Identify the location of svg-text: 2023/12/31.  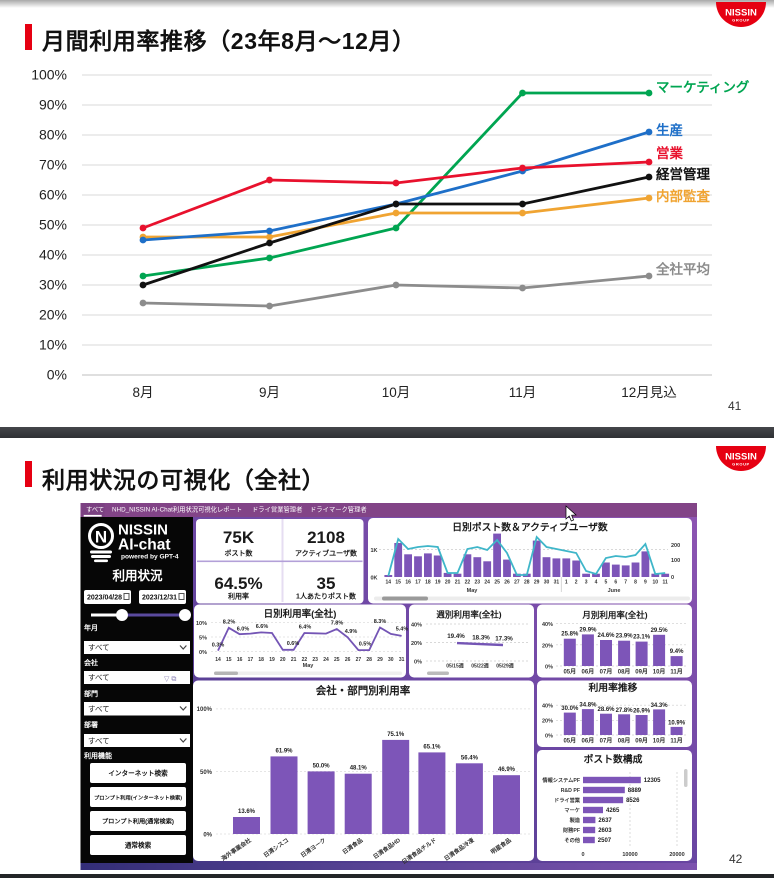
(159, 598).